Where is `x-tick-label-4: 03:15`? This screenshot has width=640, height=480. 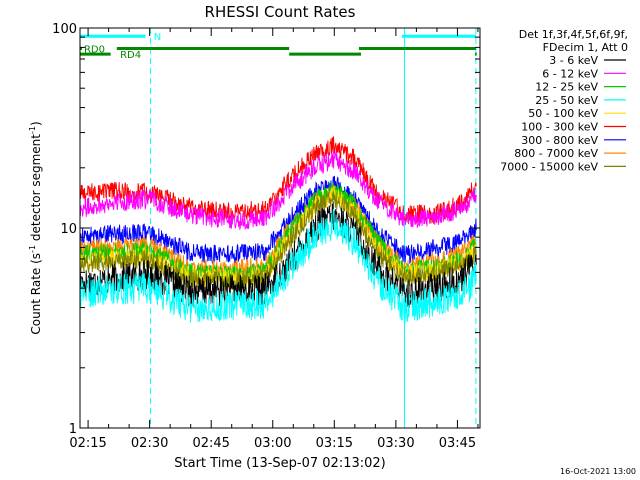
x-tick-label-4: 03:15 is located at coordinates (334, 443).